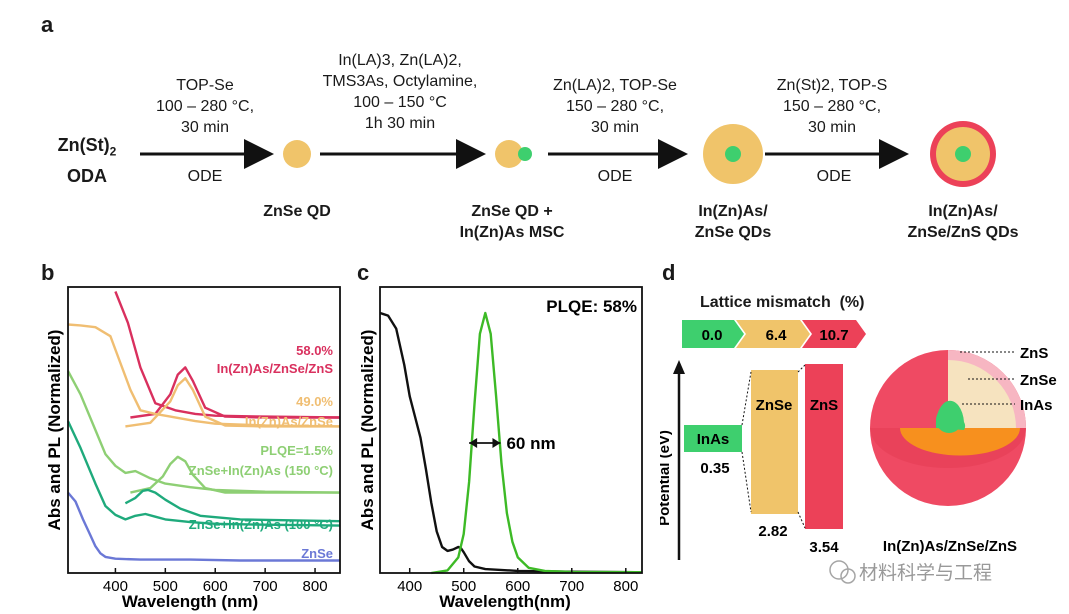  I want to click on panel-d-caption: In(Zn)As/ZnSe/ZnS, so click(950, 546).